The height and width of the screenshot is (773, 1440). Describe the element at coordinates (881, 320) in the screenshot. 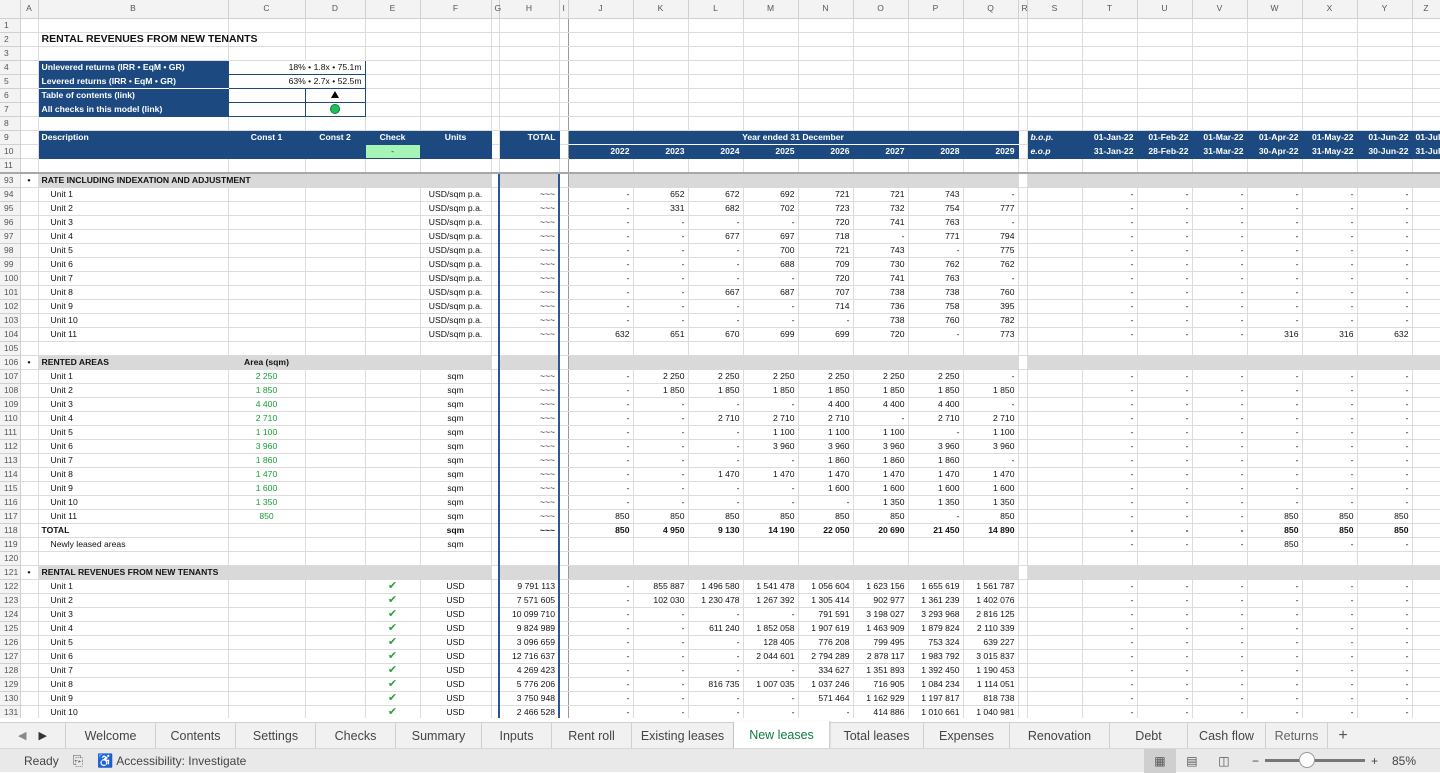

I see `year-value: 738` at that location.